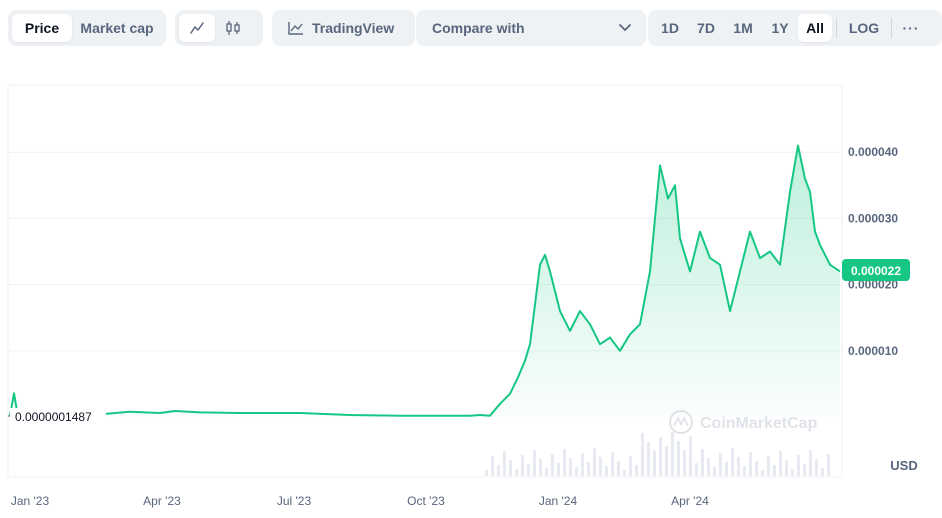 The image size is (942, 518). I want to click on current-price-badge: 0.000022, so click(876, 270).